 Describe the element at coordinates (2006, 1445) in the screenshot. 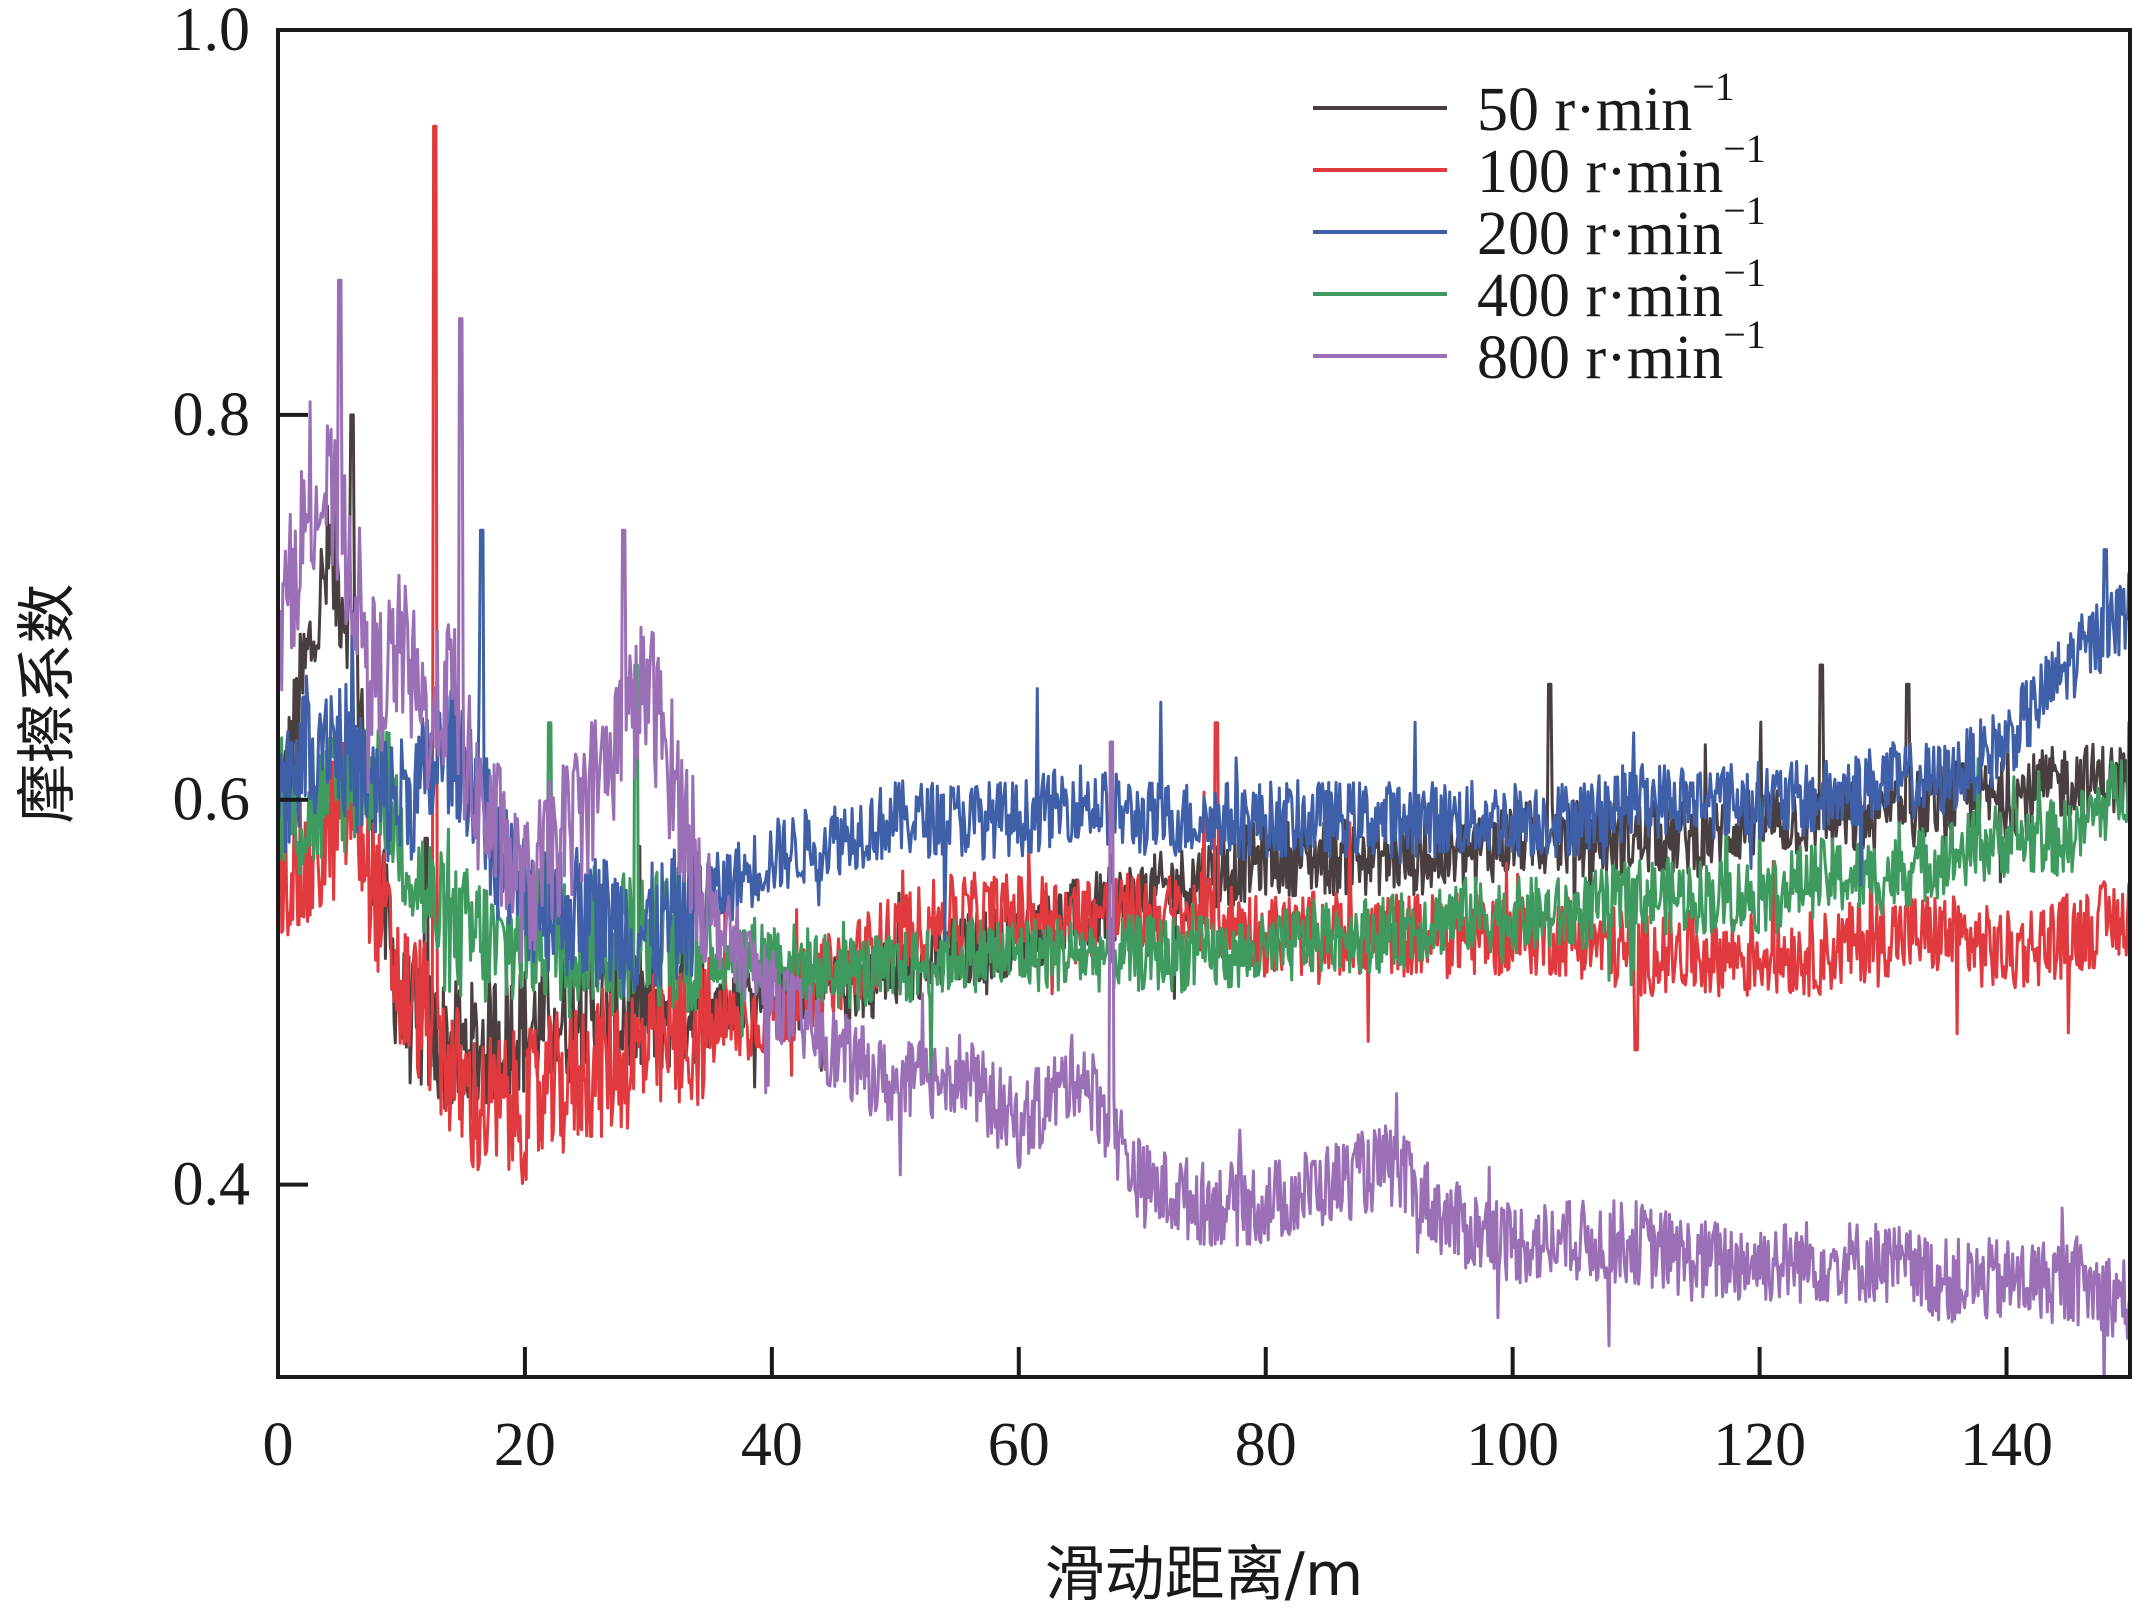

I see `x-tick-label: 140` at that location.